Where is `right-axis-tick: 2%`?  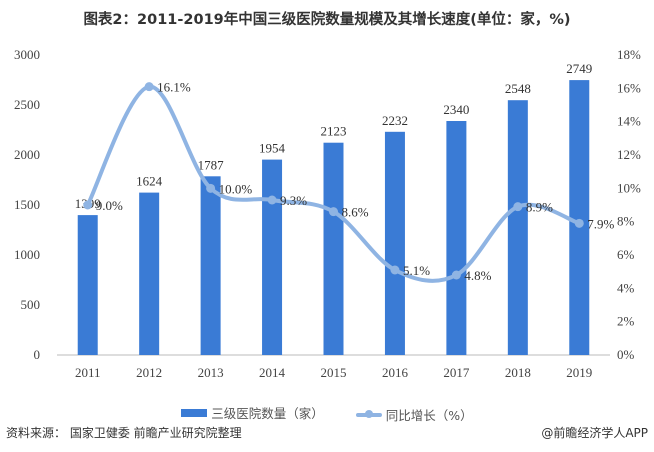 right-axis-tick: 2% is located at coordinates (626, 321).